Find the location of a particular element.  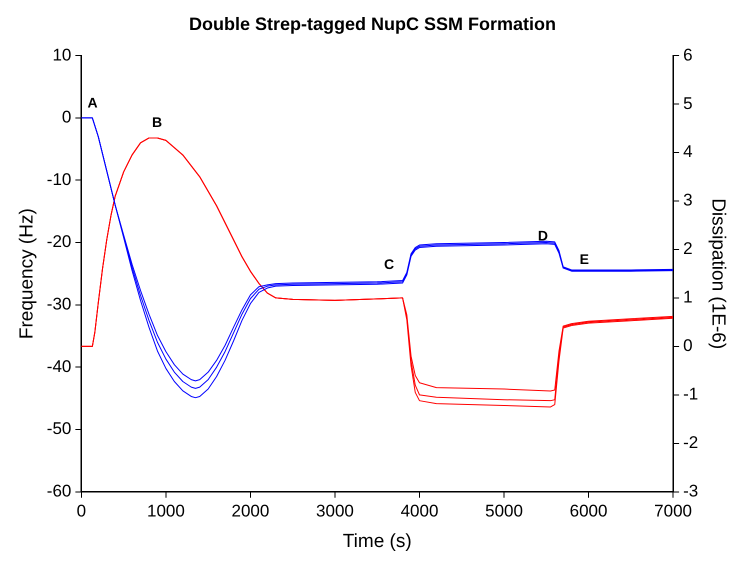

y2-tick-label: 2 is located at coordinates (688, 248).